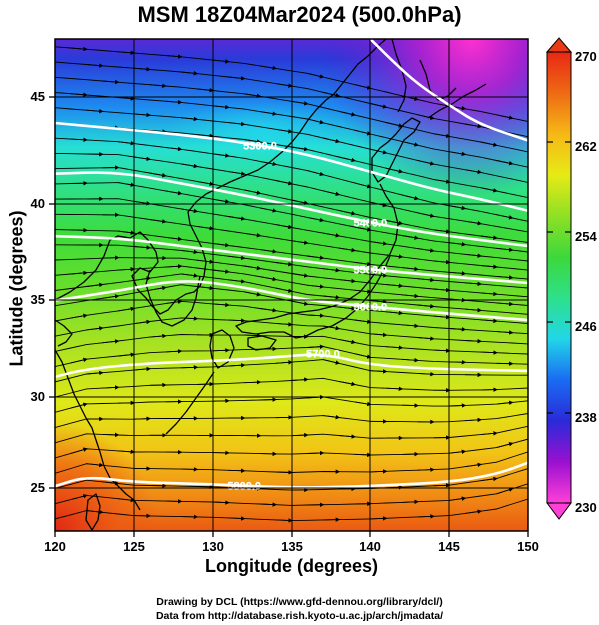 This screenshot has width=599, height=625. Describe the element at coordinates (260, 146) in the screenshot. I see `contour-label-5300: 5300.0` at that location.